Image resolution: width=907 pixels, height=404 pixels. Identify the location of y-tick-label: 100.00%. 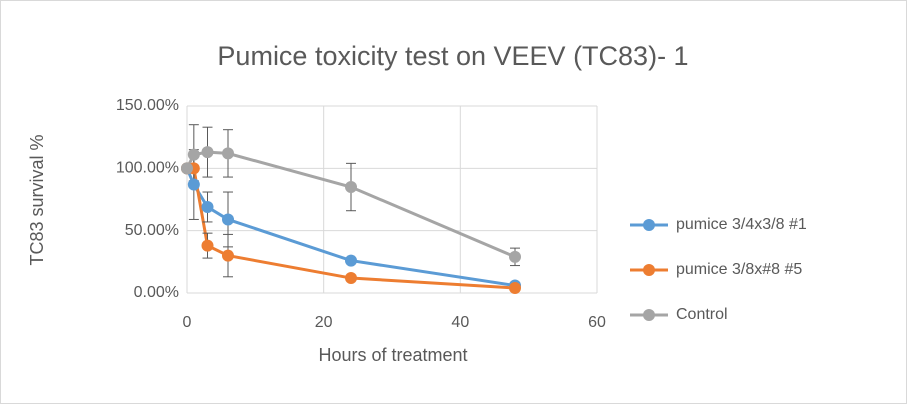
(147, 168).